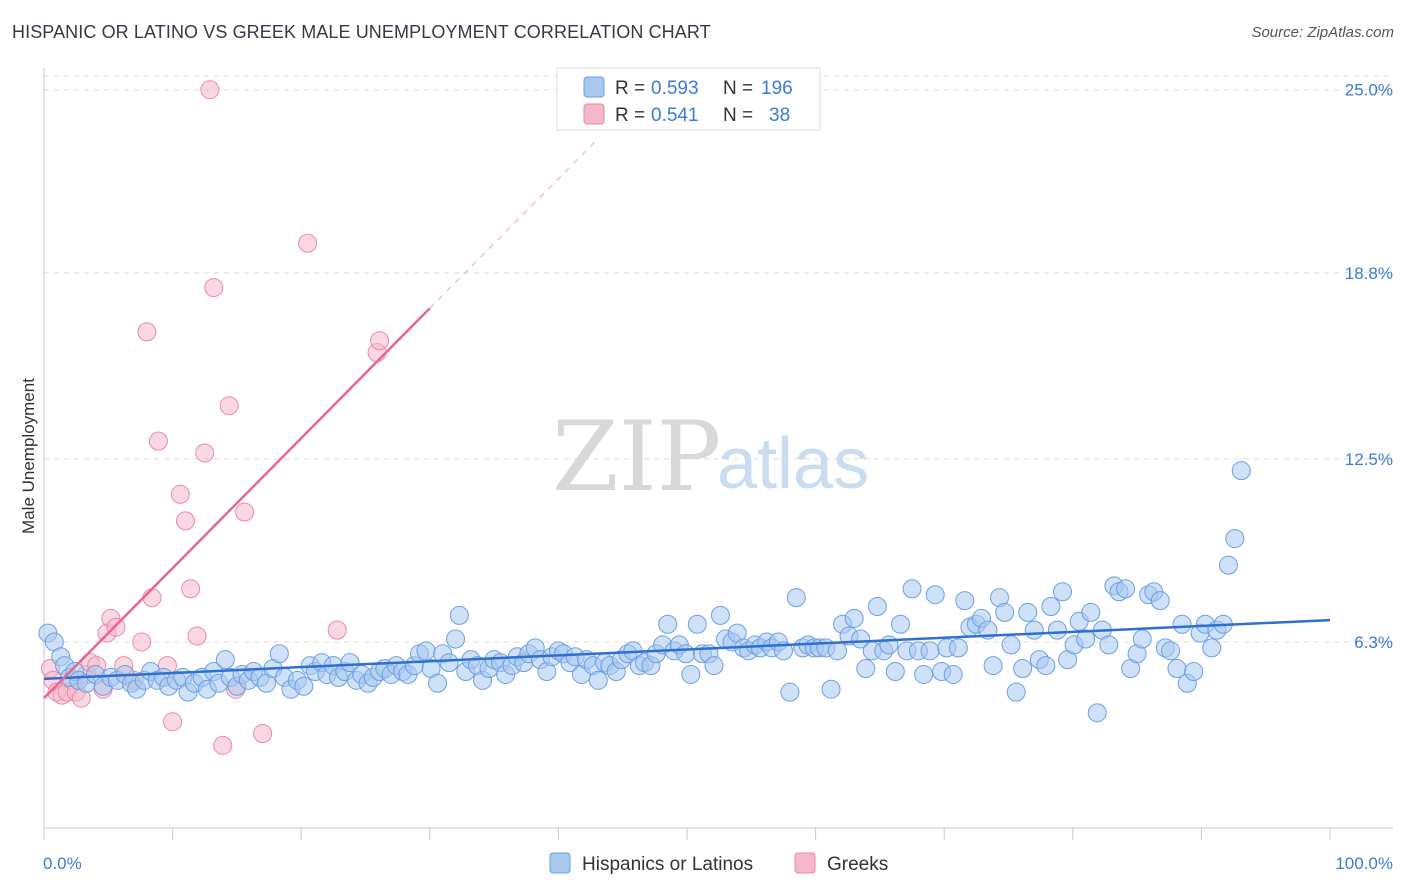  What do you see at coordinates (560, 863) in the screenshot?
I see `bottom-legend-swatch-hispanics` at bounding box center [560, 863].